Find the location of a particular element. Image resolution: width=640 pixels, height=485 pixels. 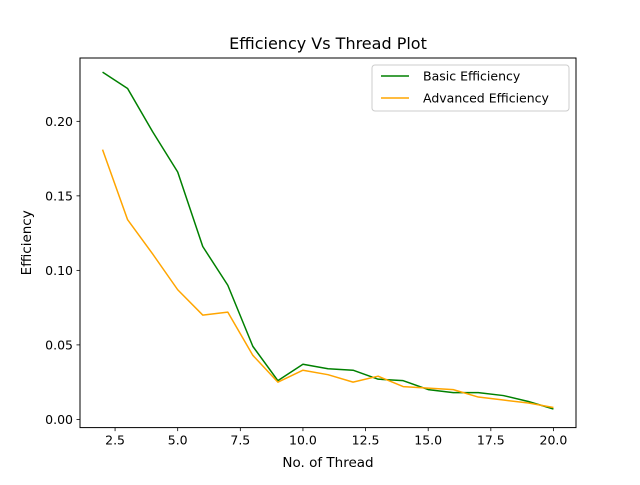

legend-box is located at coordinates (470, 88).